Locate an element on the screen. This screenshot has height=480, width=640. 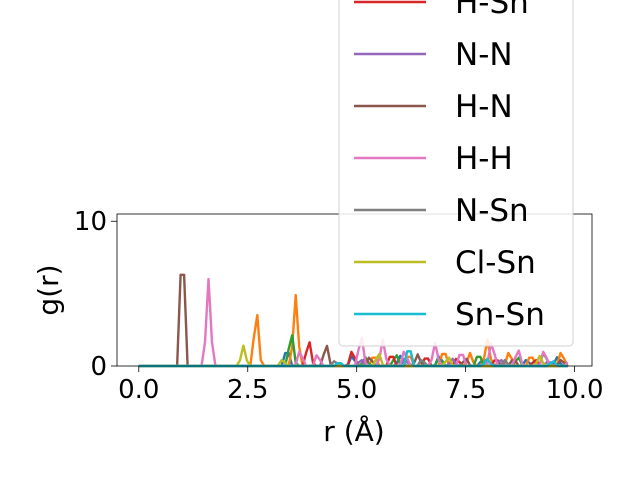
x-axis: 0.0 2.5 5.0 7.5 10.0 is located at coordinates (361, 385).